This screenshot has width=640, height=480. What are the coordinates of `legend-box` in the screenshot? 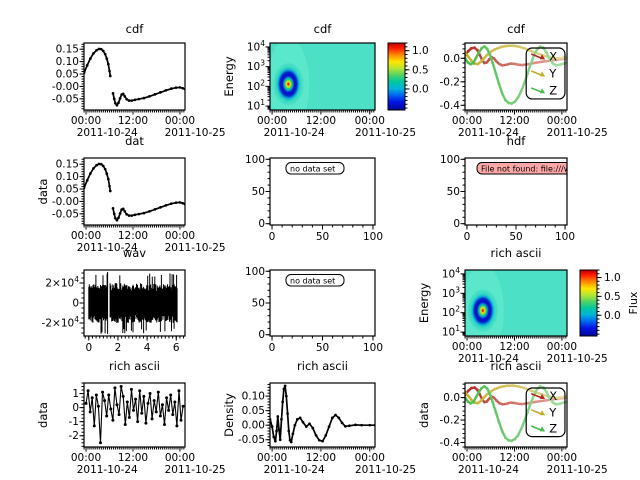 It's located at (545, 73).